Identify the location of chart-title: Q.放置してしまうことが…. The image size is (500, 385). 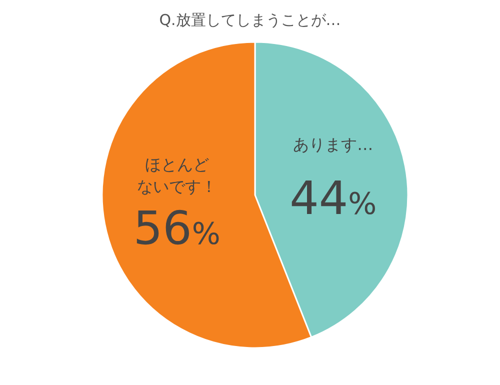
(250, 20).